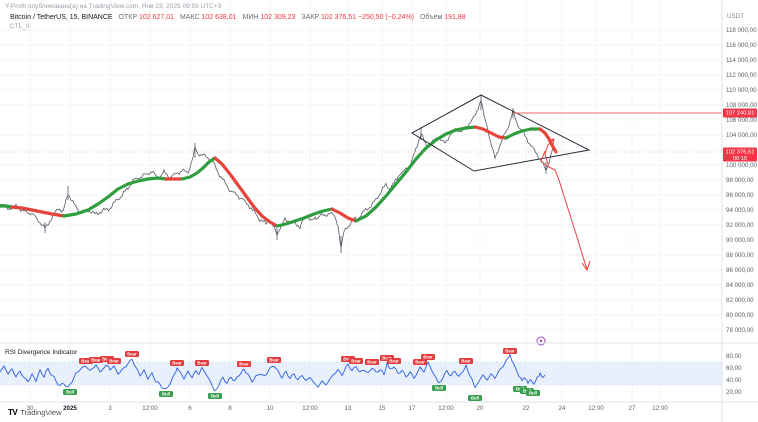 Image resolution: width=758 pixels, height=422 pixels. What do you see at coordinates (230, 408) in the screenshot?
I see `time-axis-label: 8` at bounding box center [230, 408].